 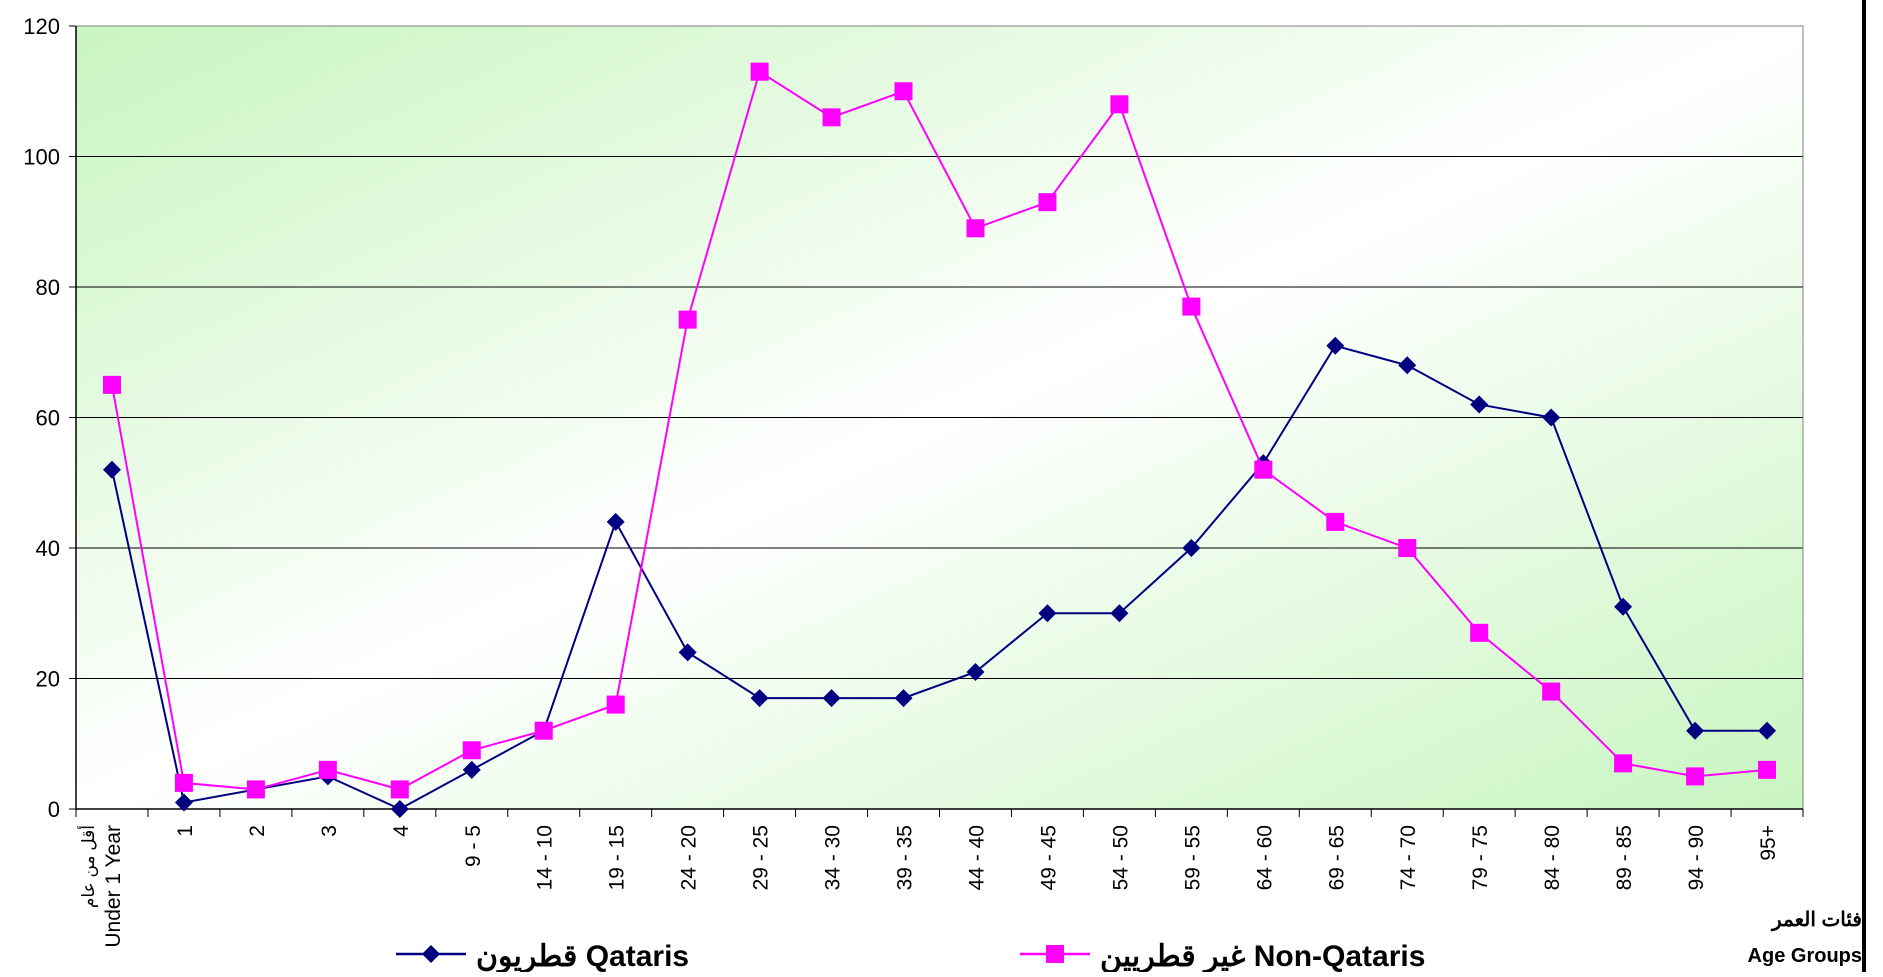 I want to click on window-edge-bar, so click(x=1864, y=486).